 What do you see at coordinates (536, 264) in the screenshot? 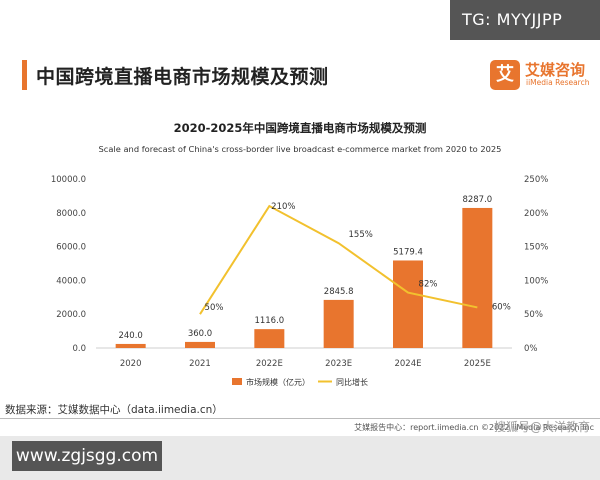
I see `y-axis-right: 0% 50% 100% 150% 200% 250%` at bounding box center [536, 264].